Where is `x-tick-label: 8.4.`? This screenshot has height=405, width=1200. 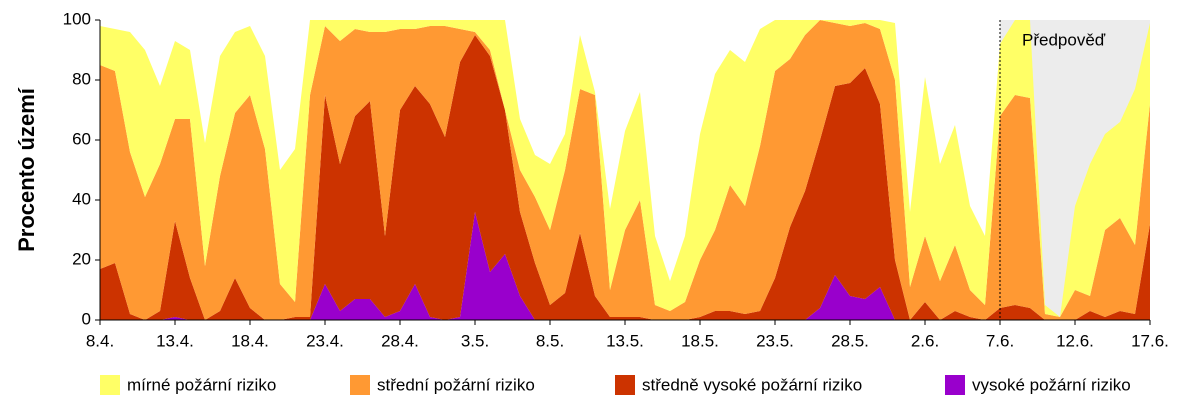
x-tick-label: 8.4. is located at coordinates (100, 340).